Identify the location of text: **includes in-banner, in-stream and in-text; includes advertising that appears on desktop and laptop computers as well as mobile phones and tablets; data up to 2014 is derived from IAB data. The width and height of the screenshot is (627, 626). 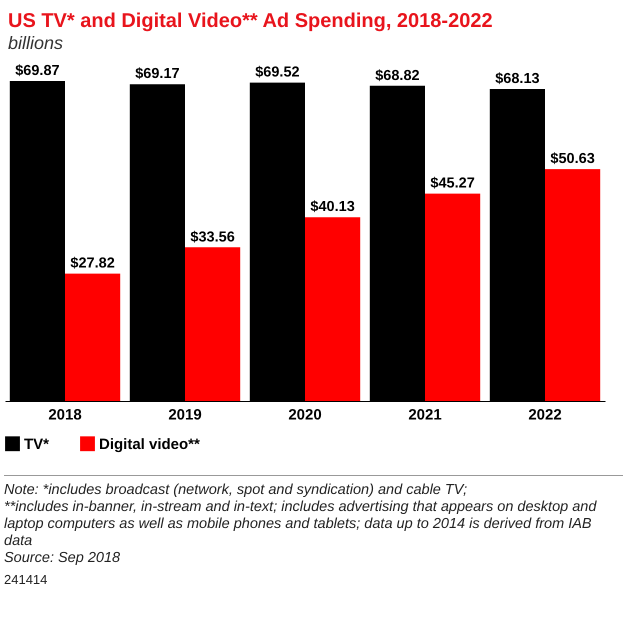
(301, 524).